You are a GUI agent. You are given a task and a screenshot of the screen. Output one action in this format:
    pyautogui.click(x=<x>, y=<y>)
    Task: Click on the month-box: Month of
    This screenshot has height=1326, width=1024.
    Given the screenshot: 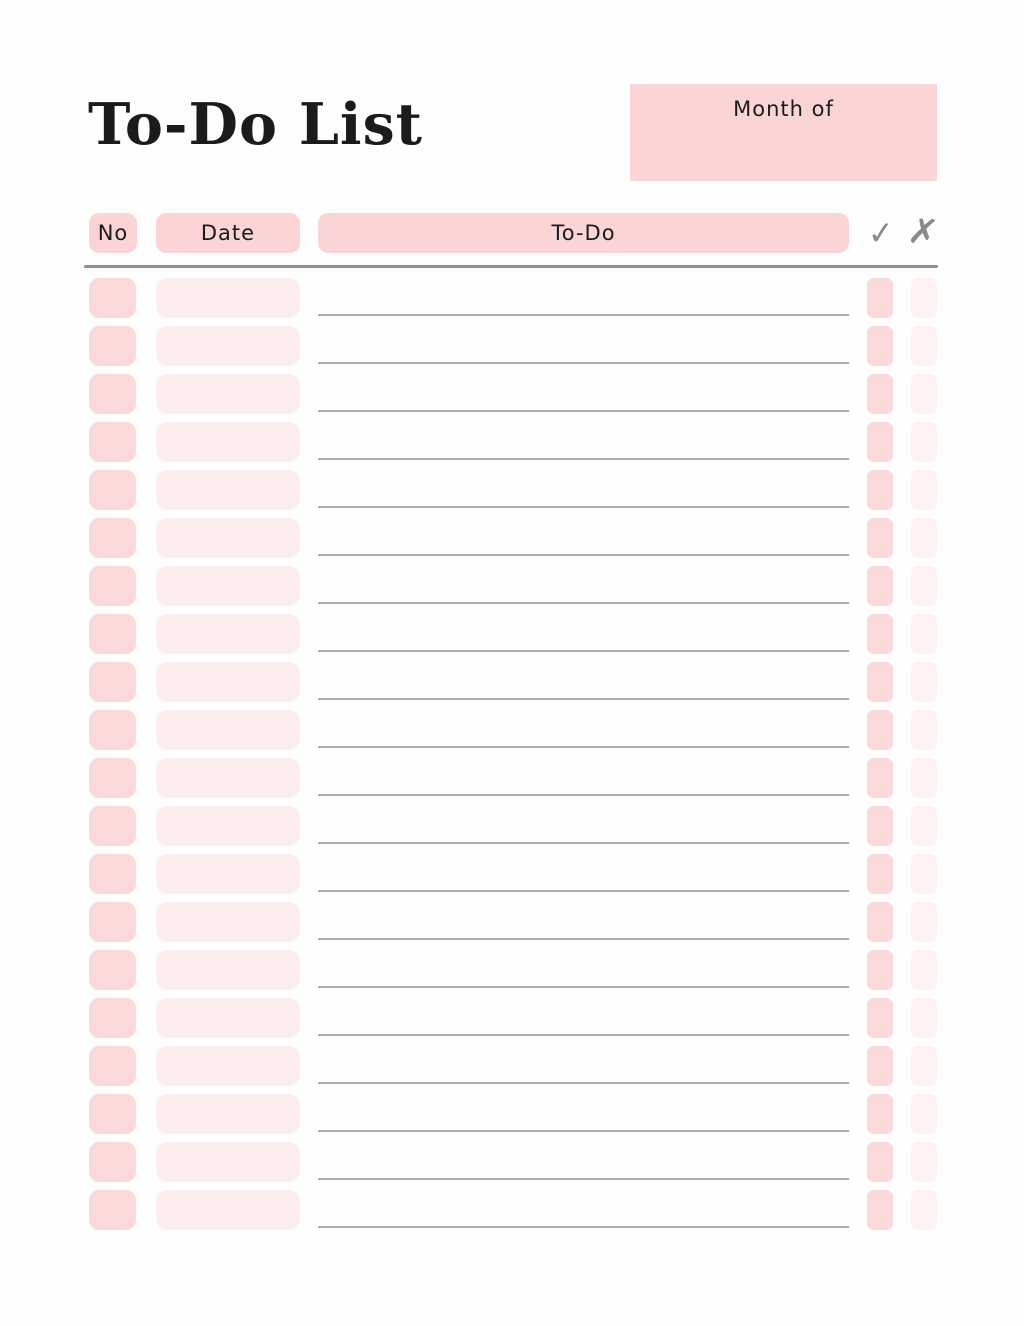 What is the action you would take?
    pyautogui.click(x=783, y=132)
    